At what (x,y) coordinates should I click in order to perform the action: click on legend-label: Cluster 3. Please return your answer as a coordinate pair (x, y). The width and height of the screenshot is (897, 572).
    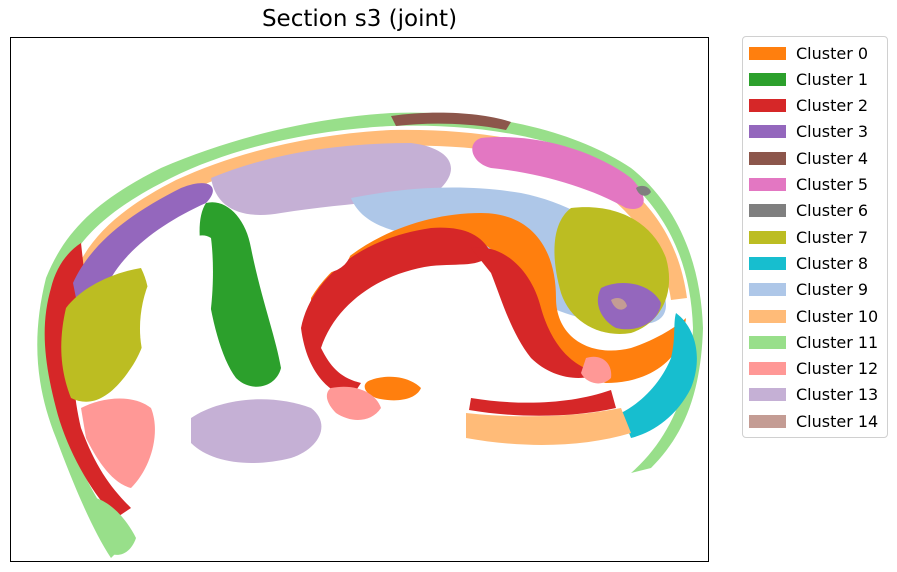
    Looking at the image, I should click on (832, 132).